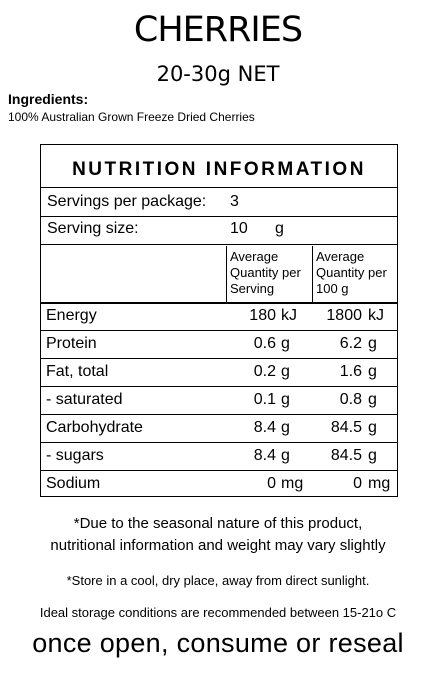 The height and width of the screenshot is (697, 436). What do you see at coordinates (84, 399) in the screenshot?
I see `row-label: - saturated` at bounding box center [84, 399].